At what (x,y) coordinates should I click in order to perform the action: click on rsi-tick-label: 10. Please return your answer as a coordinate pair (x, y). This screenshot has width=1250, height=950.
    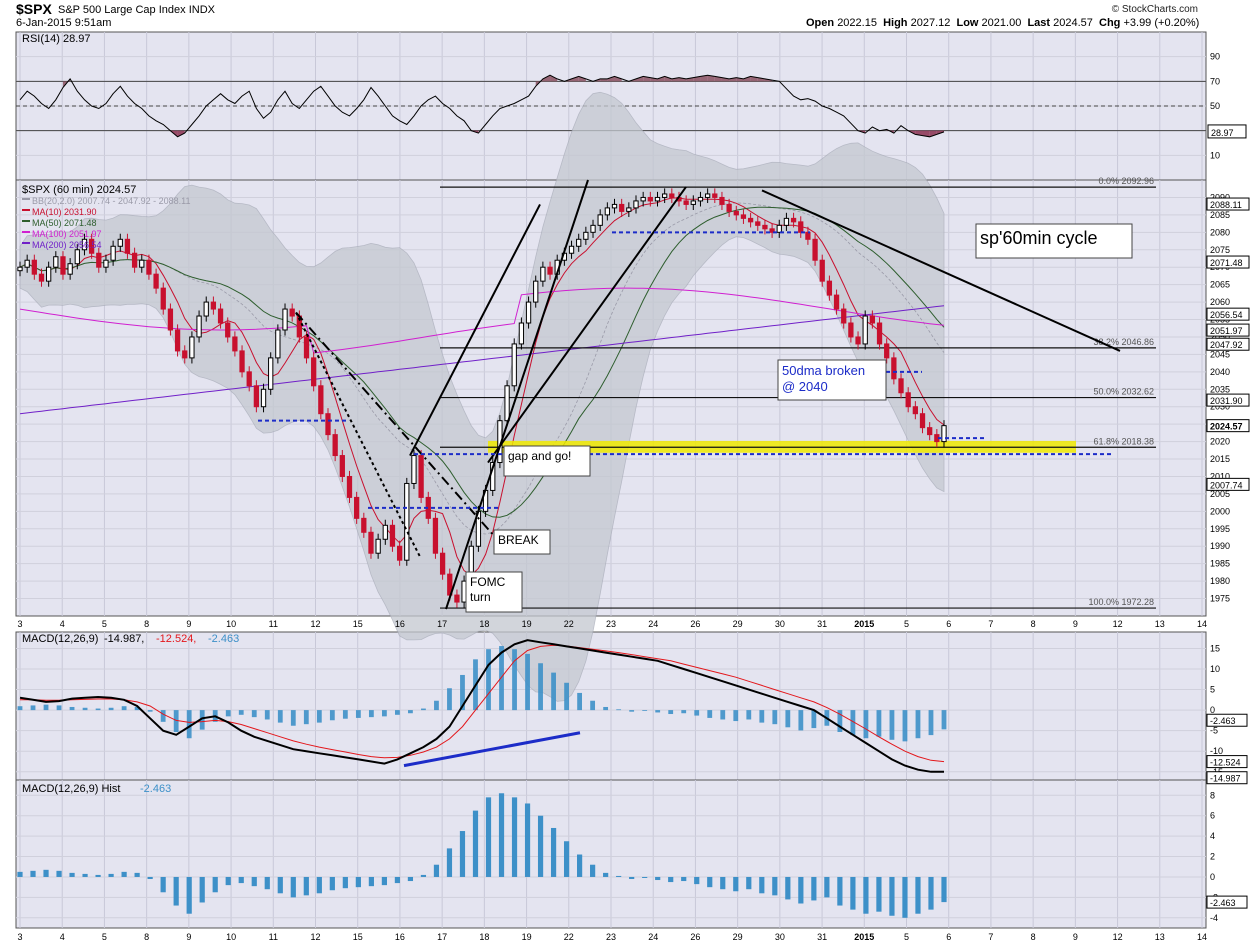
    Looking at the image, I should click on (1215, 155).